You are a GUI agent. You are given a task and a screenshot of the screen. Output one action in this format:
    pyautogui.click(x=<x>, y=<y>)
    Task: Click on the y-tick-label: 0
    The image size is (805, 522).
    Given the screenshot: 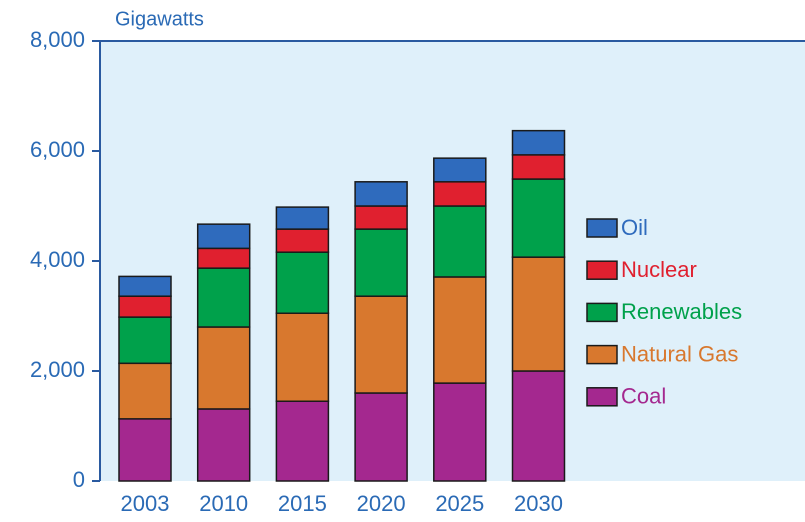 What is the action you would take?
    pyautogui.click(x=79, y=479)
    